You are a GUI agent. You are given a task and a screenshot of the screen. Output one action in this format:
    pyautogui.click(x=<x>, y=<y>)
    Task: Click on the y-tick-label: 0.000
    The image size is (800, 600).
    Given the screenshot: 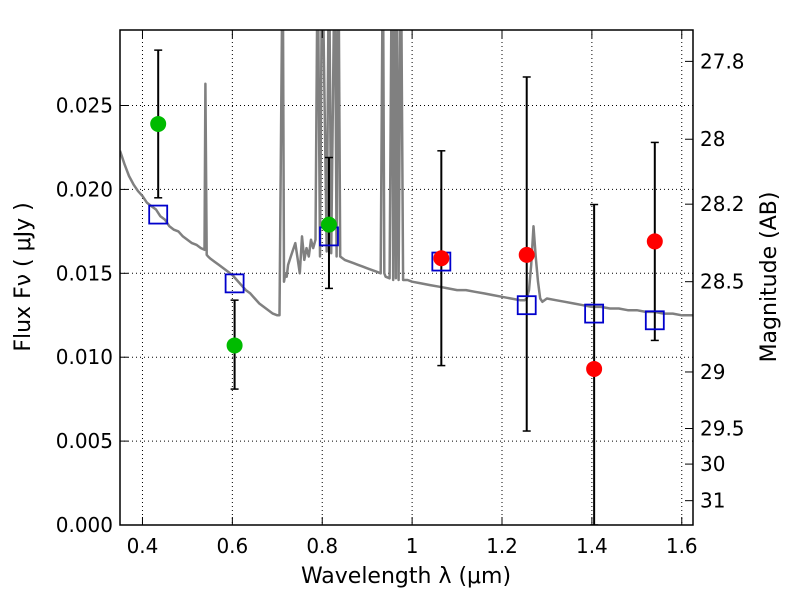 What is the action you would take?
    pyautogui.click(x=84, y=525)
    